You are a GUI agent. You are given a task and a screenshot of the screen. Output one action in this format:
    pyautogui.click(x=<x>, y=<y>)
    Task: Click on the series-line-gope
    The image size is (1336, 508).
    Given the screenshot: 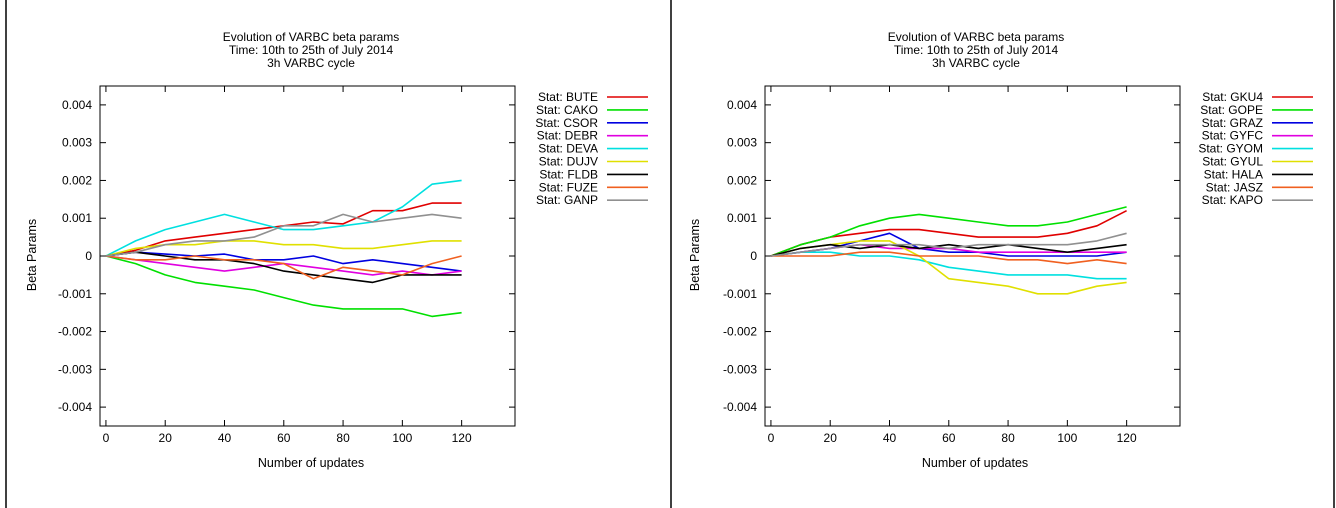 What is the action you would take?
    pyautogui.click(x=948, y=231)
    